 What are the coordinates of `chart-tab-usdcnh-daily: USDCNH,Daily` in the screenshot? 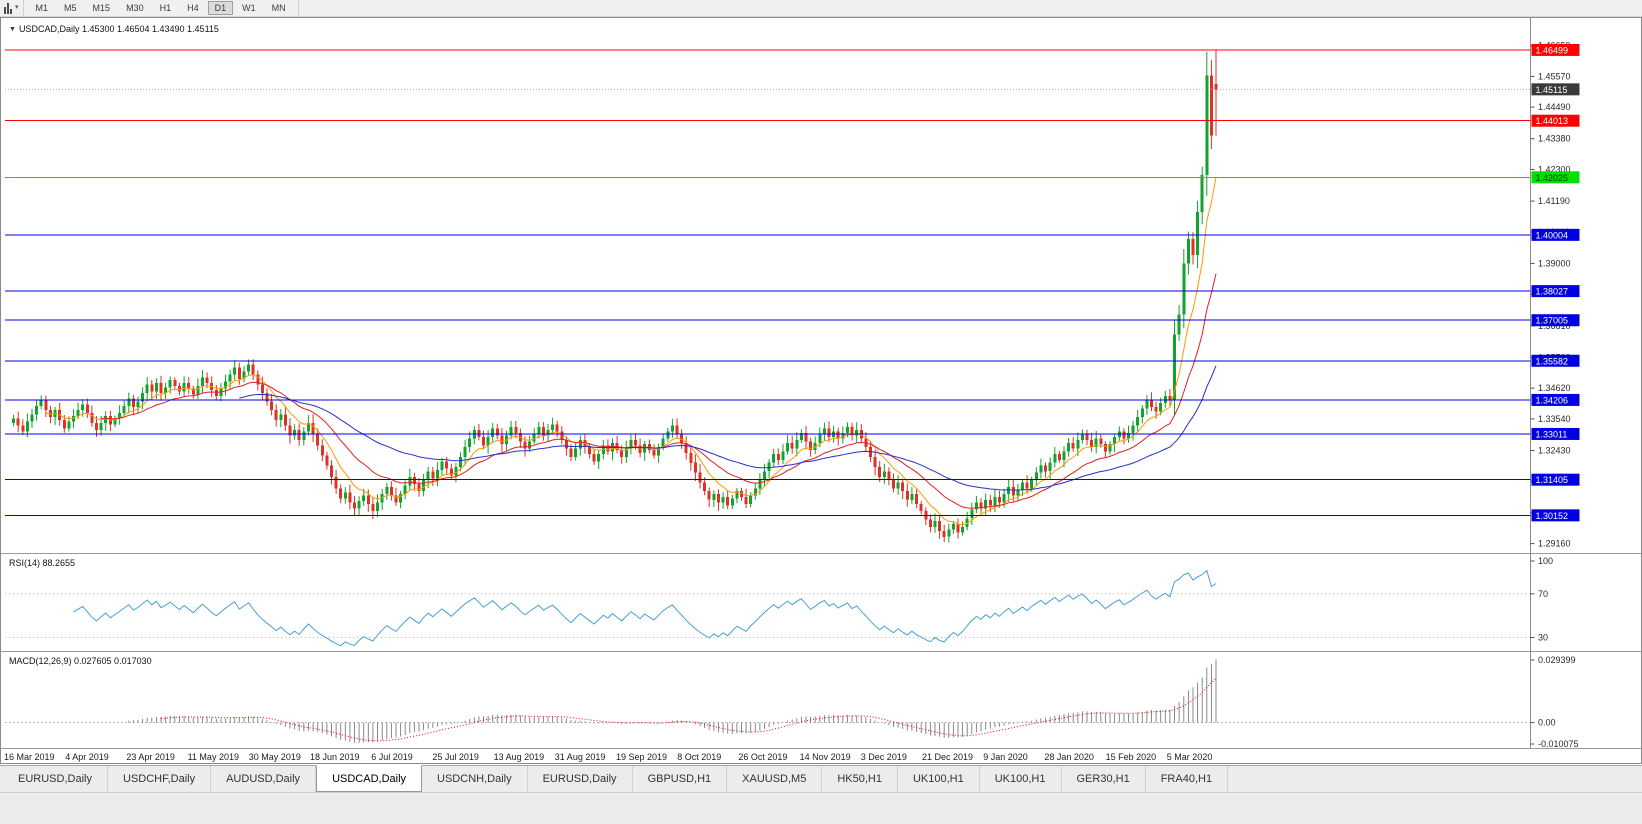 It's located at (475, 779).